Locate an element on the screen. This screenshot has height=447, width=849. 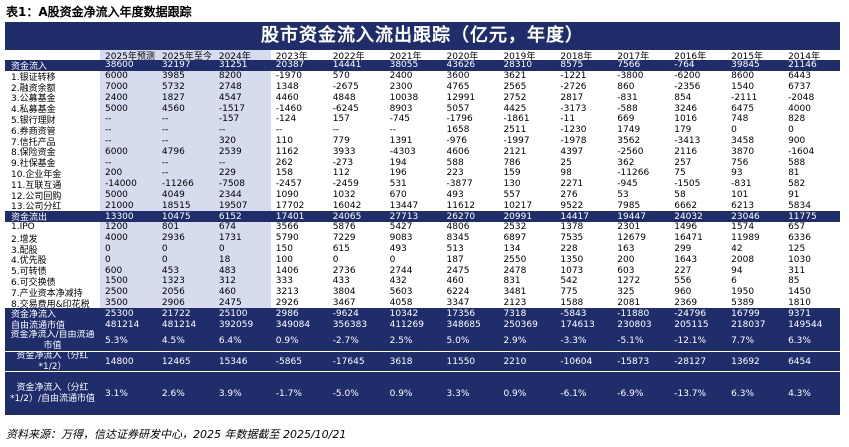
table-cell: 5.3% is located at coordinates (128, 340).